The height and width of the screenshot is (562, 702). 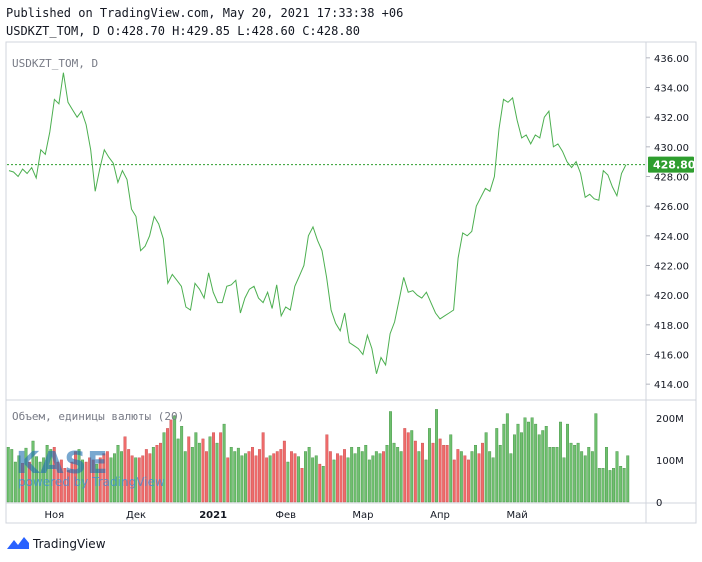 I want to click on time-tick-label: Апр, so click(x=440, y=515).